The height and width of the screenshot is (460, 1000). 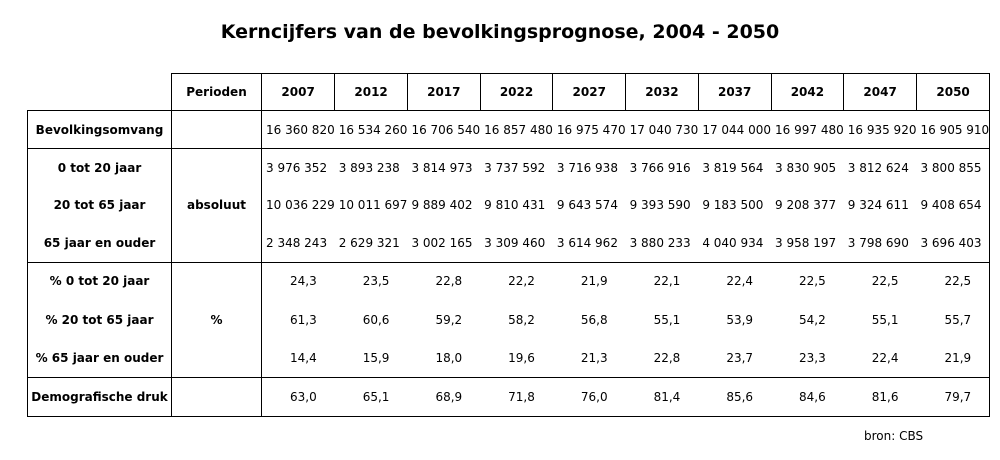 What do you see at coordinates (807, 167) in the screenshot?
I see `table-cell: 3 830 905` at bounding box center [807, 167].